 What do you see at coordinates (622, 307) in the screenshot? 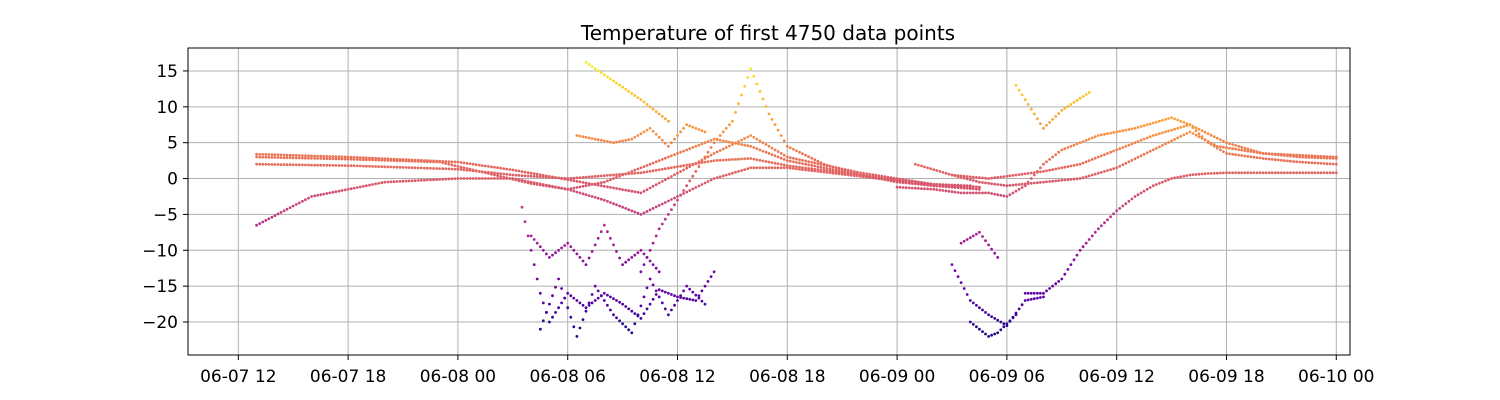
I see `point-series` at bounding box center [622, 307].